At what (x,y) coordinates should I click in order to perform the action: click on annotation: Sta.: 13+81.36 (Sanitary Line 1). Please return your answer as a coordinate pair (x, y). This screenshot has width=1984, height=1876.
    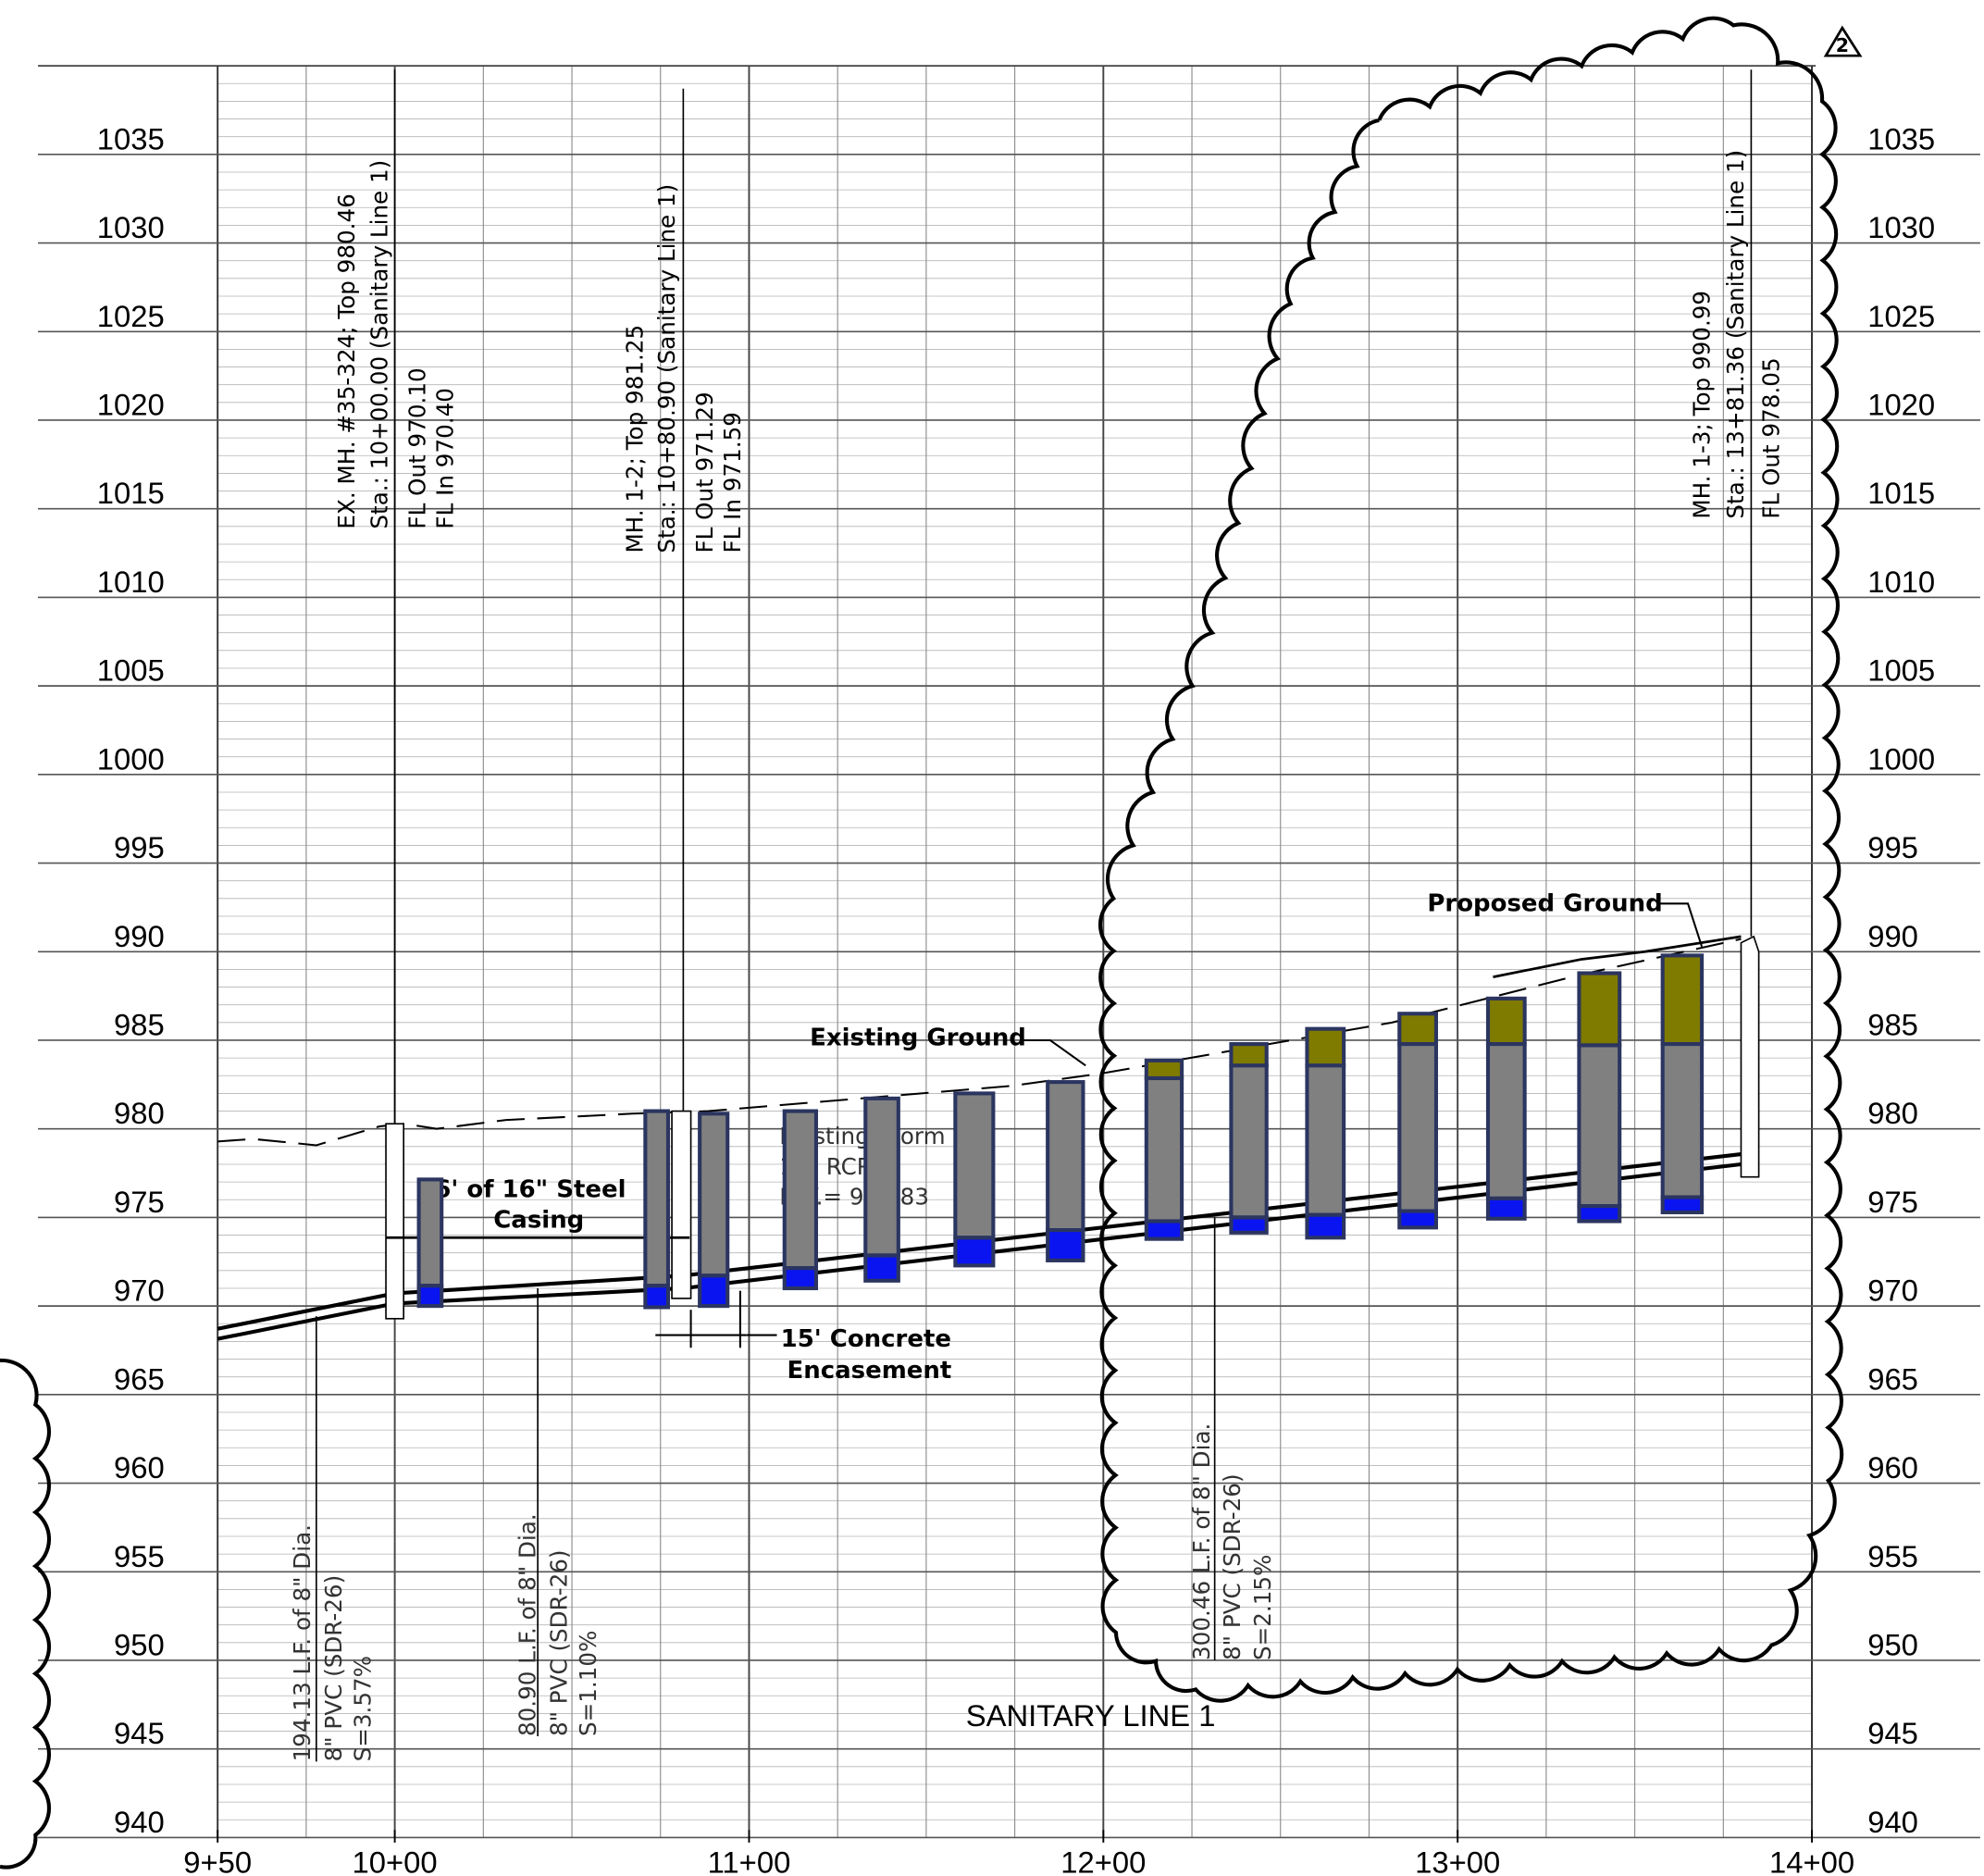
    Looking at the image, I should click on (1735, 334).